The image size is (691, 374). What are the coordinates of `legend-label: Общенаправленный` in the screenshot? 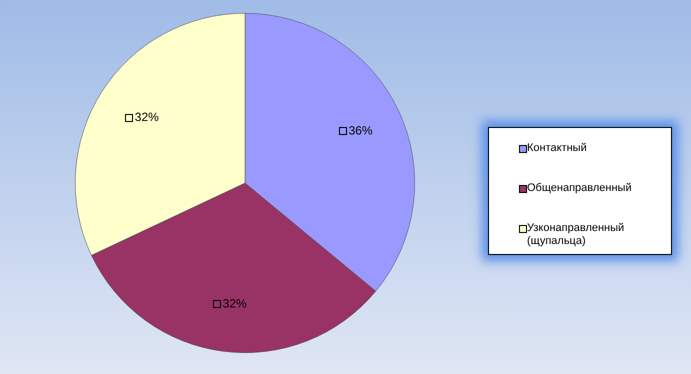 It's located at (579, 188).